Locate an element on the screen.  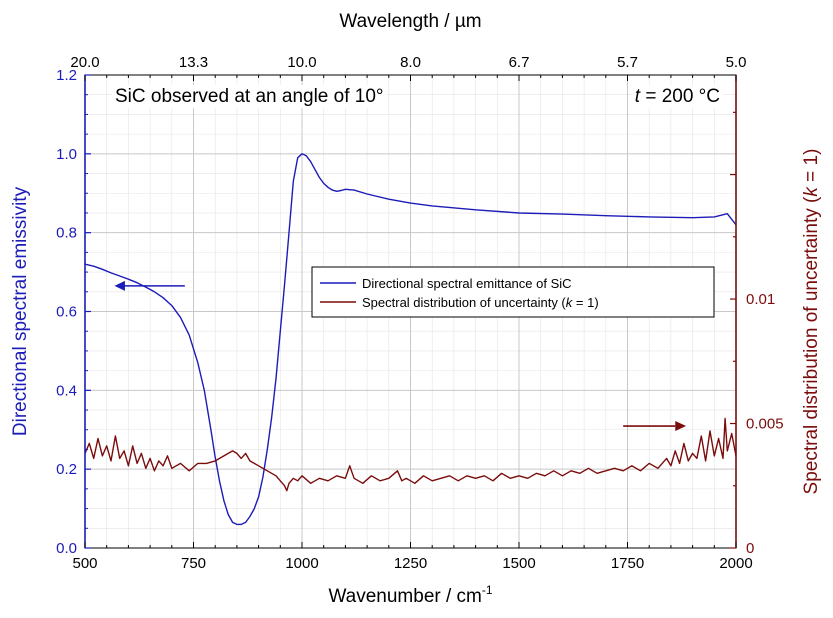
y-tick-label: 0.0 is located at coordinates (66, 548).